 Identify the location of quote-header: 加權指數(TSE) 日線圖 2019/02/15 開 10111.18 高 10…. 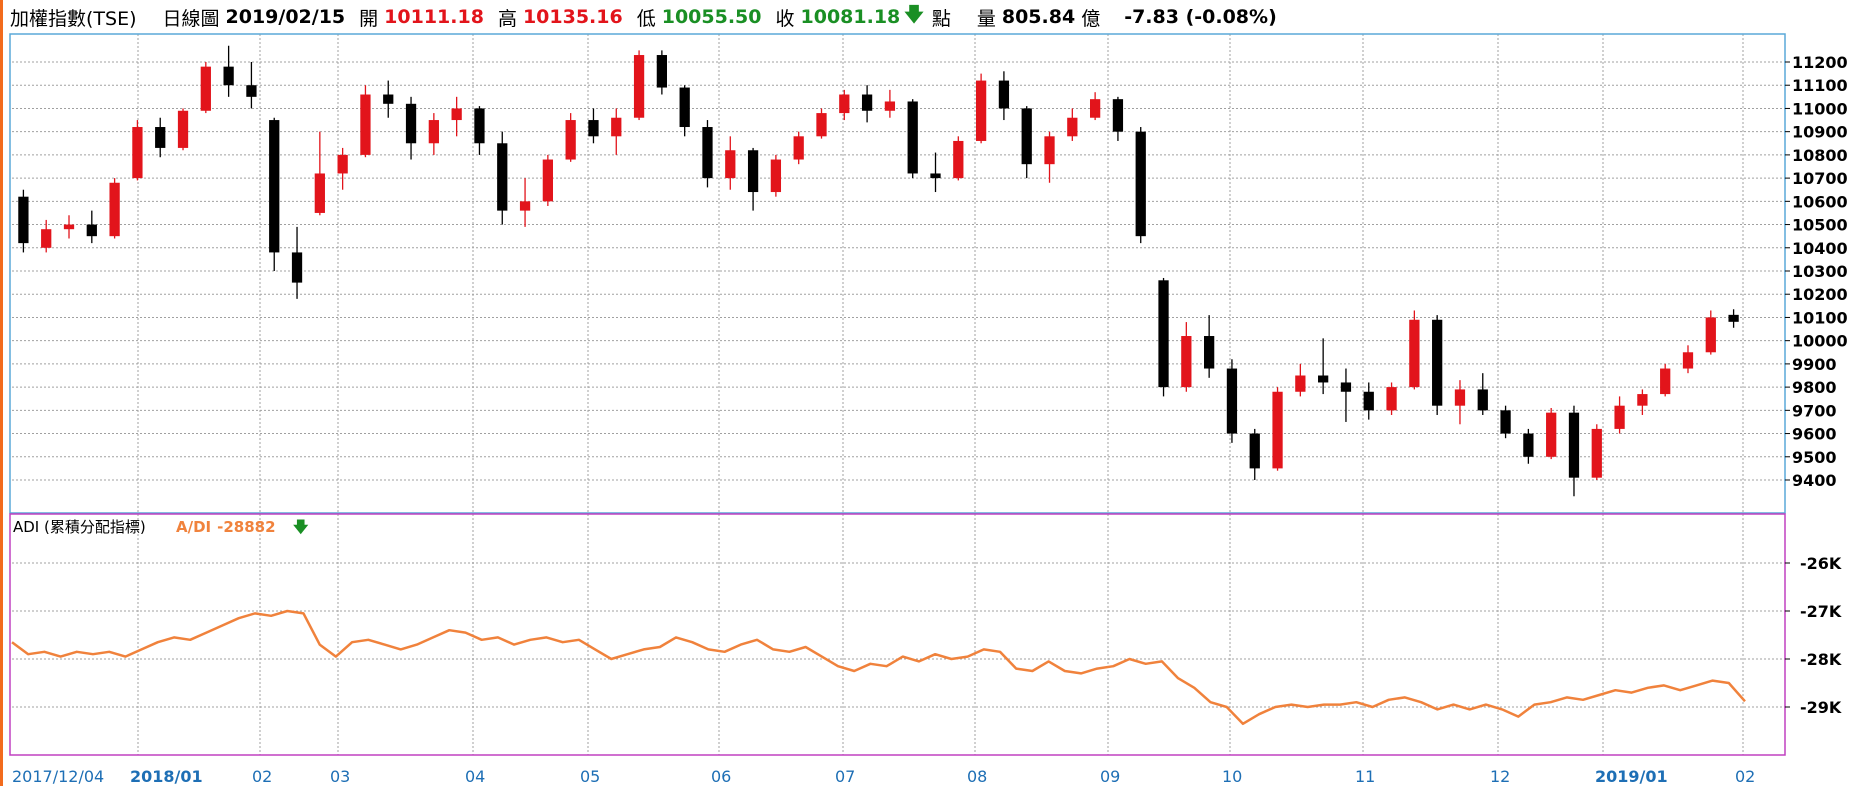
(925, 17).